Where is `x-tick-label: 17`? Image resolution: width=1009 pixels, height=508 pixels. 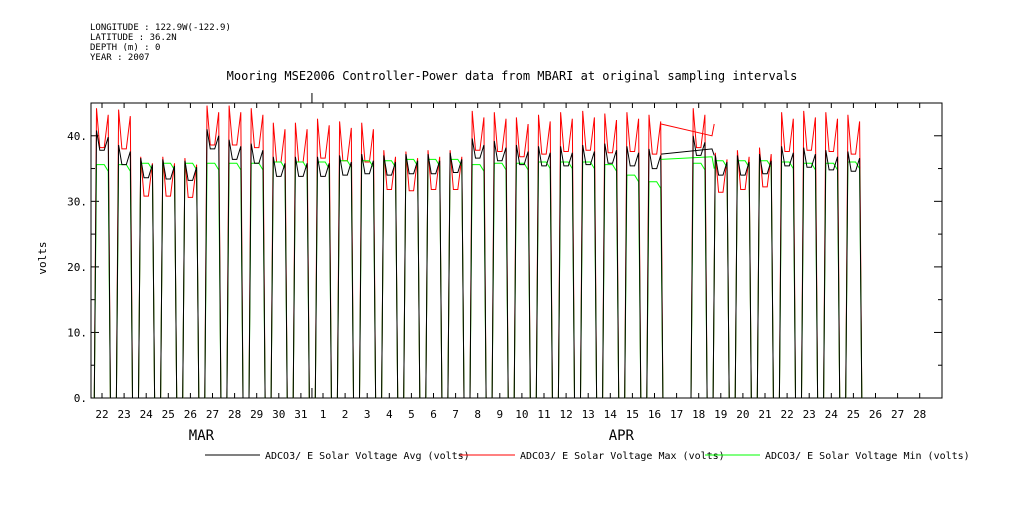 x-tick-label: 17 is located at coordinates (676, 414).